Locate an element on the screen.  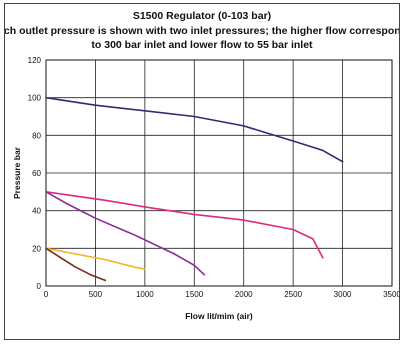
y-tick-label: 40 is located at coordinates (36, 211).